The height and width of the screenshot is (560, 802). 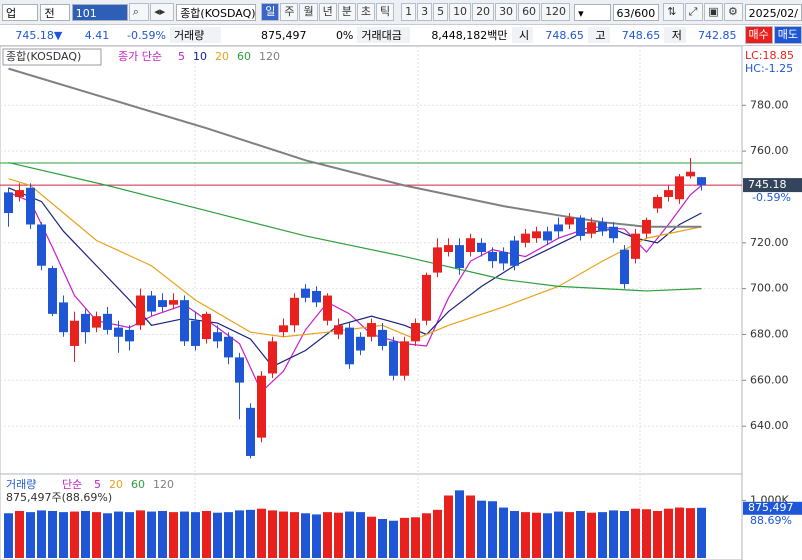 I want to click on sound-button: ◂▸, so click(x=162, y=12).